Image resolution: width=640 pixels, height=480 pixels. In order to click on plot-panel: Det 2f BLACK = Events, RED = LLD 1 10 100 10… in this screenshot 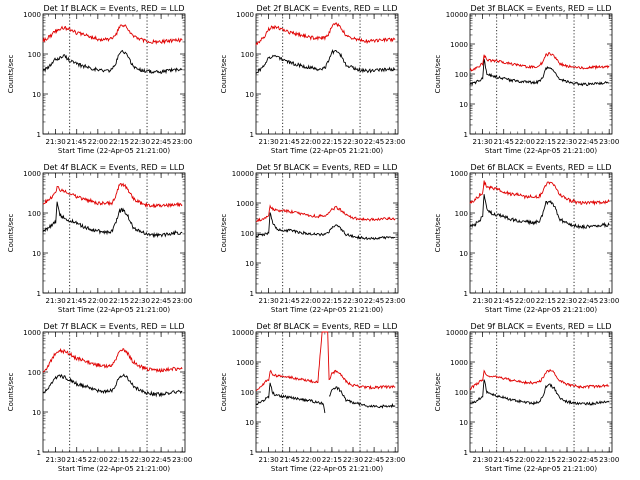, I will do `click(312, 79)`.